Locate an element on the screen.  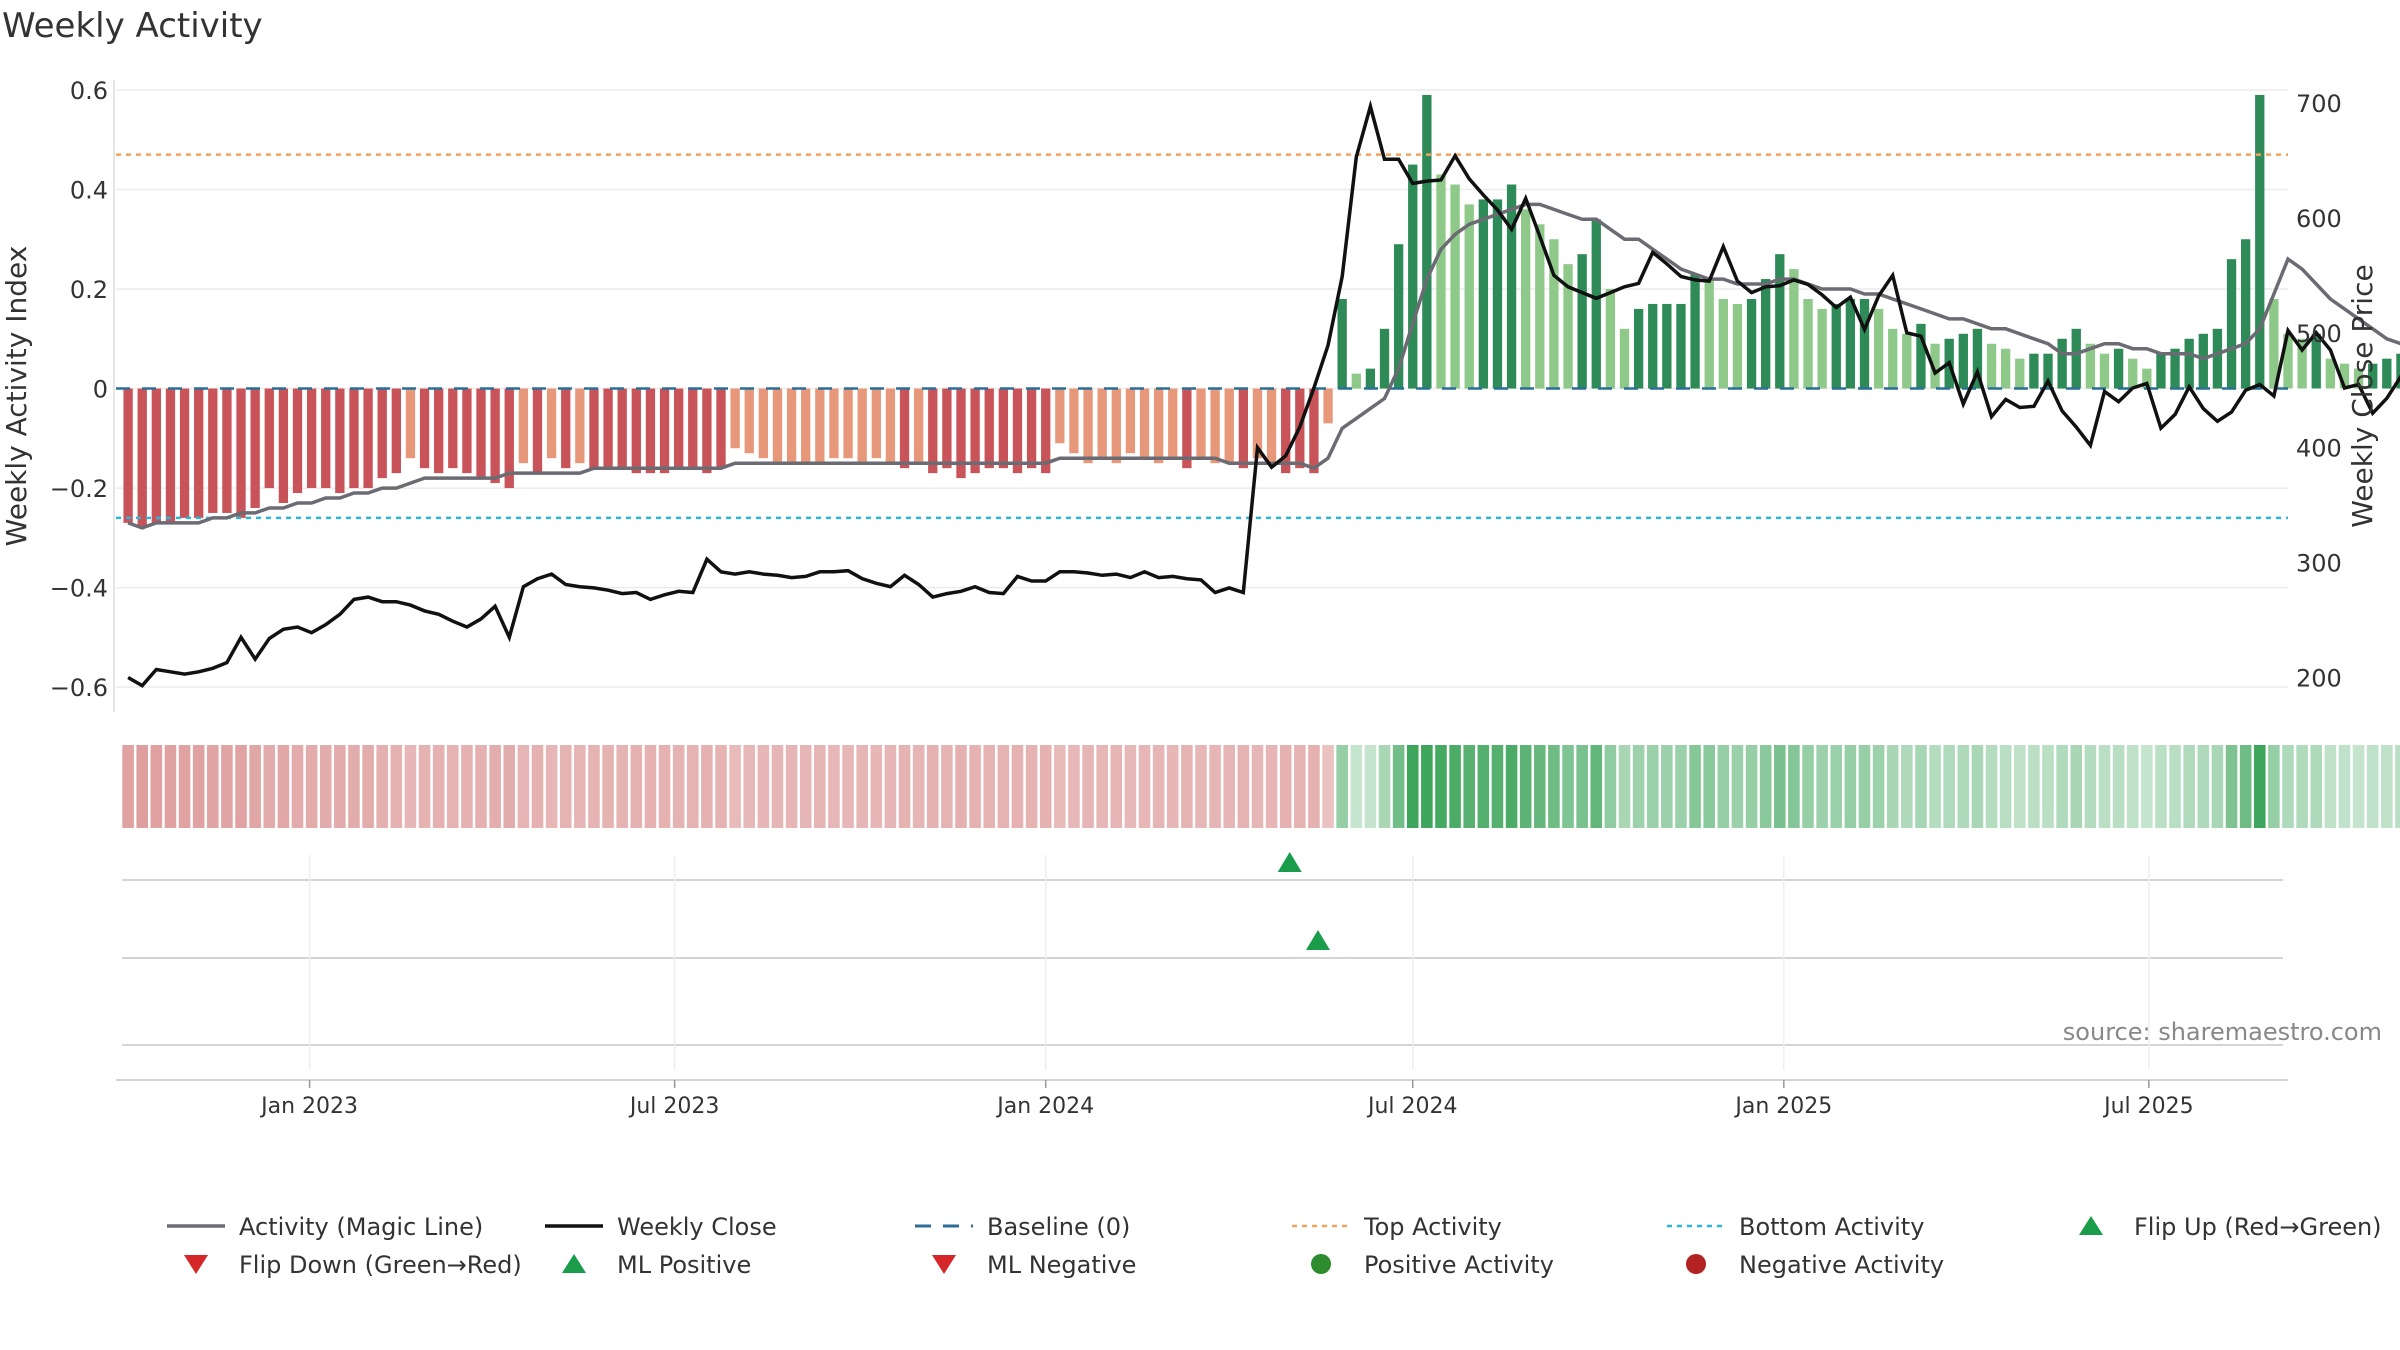
left-tick-label: 0.4 is located at coordinates (89, 190).